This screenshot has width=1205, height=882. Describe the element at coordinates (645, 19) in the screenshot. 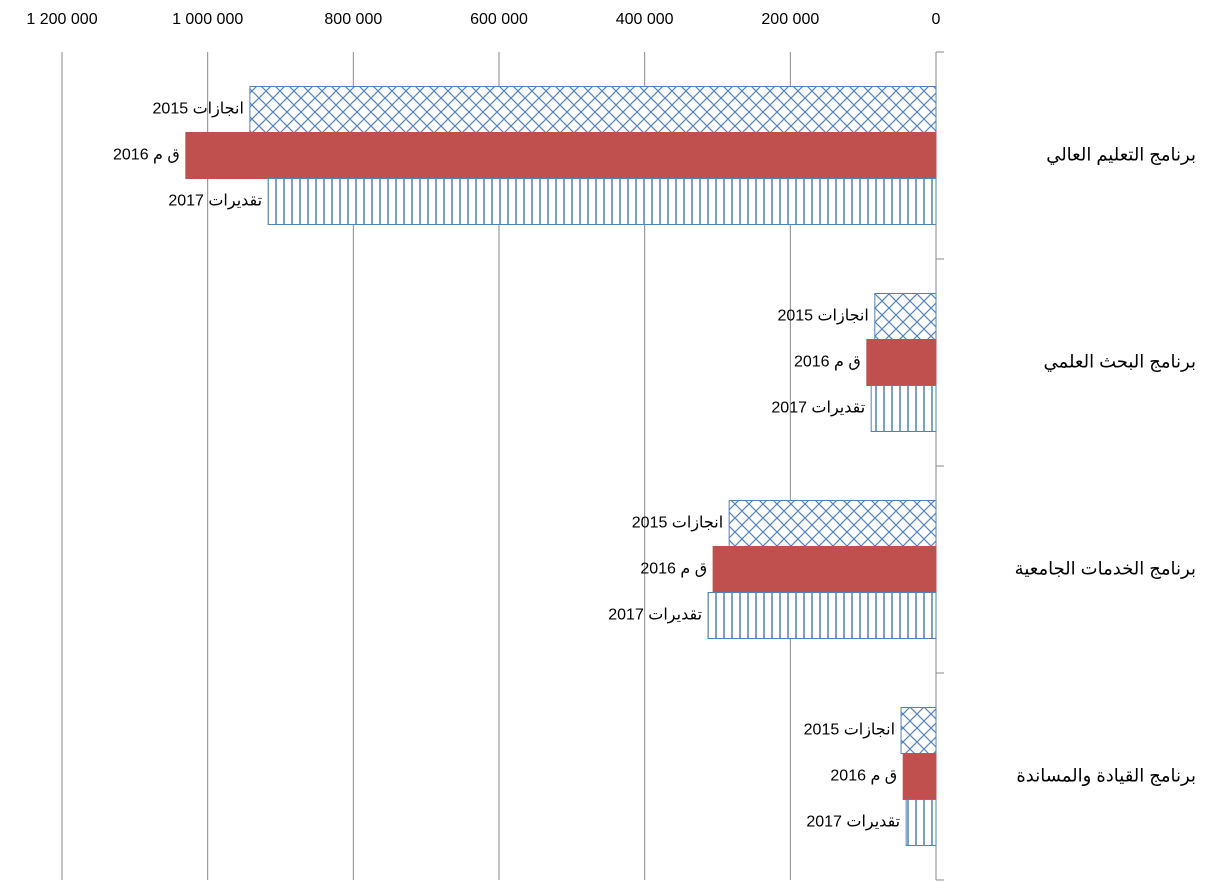

I see `x-tick-label: 400 000` at that location.